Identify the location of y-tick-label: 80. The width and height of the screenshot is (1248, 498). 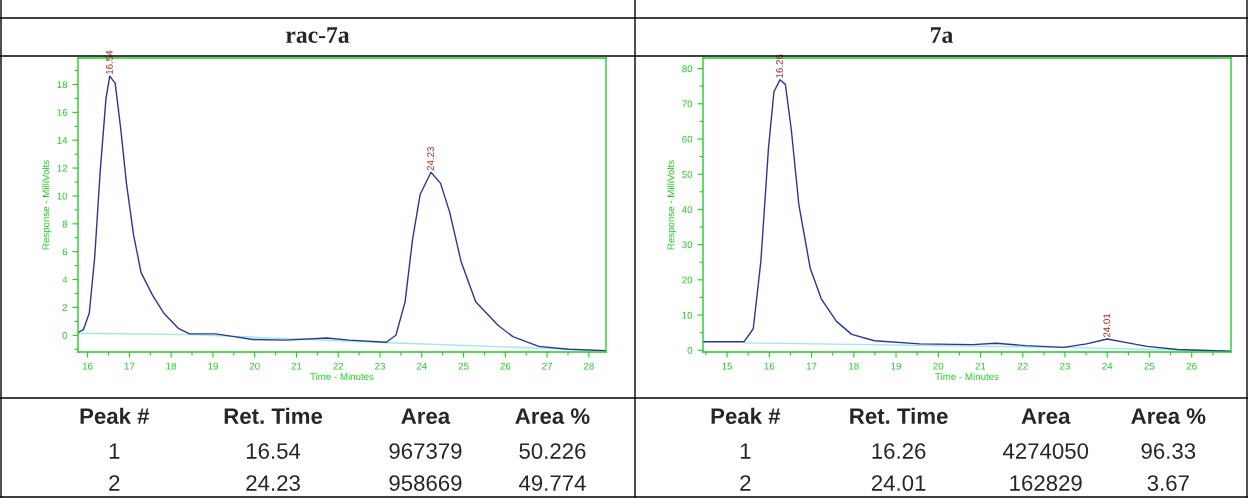
(687, 69).